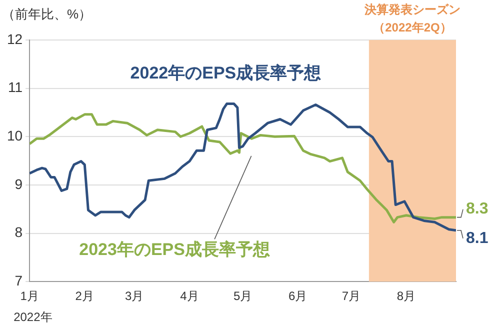  Describe the element at coordinates (175, 249) in the screenshot. I see `text: 2023年のEPS成長率予想` at that location.